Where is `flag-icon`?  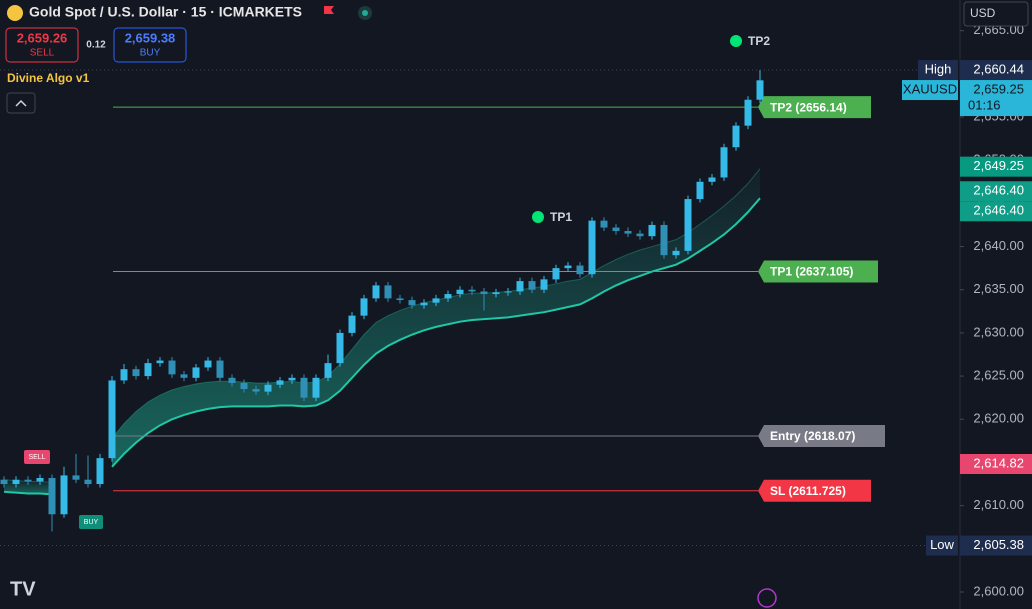
flag-icon is located at coordinates (329, 10).